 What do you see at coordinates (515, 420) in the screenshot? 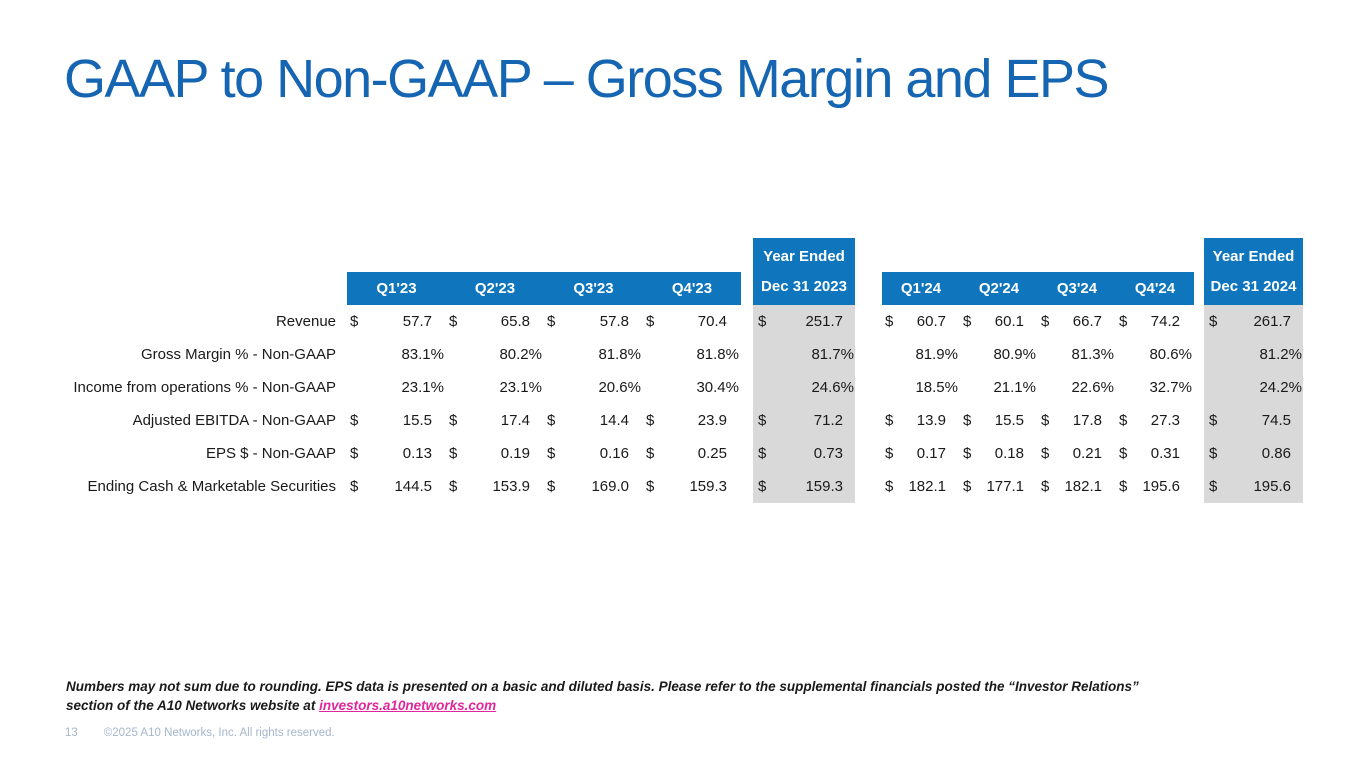
I see `cell-value: 17.4` at bounding box center [515, 420].